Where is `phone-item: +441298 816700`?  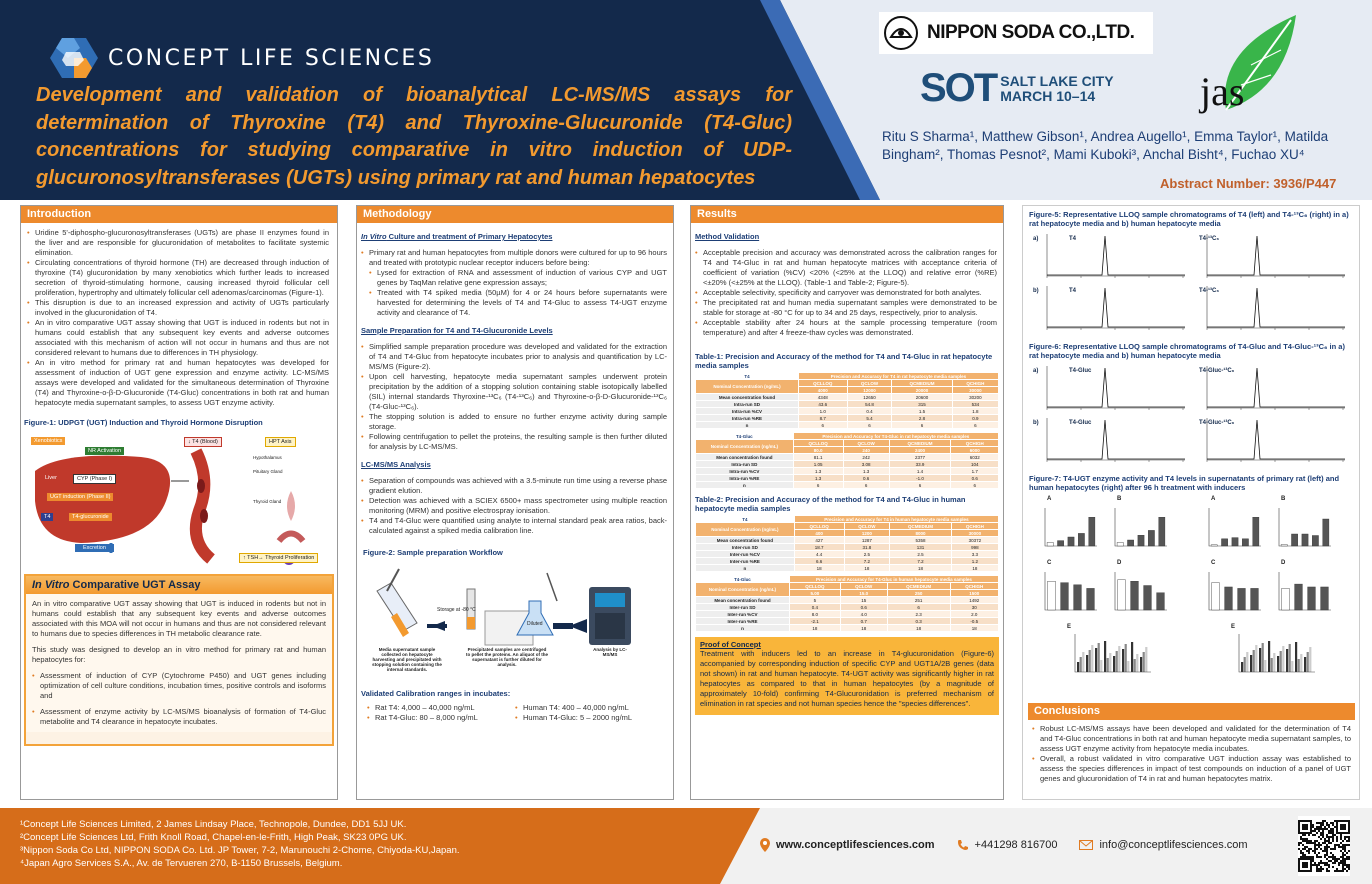 phone-item: +441298 816700 is located at coordinates (1007, 845).